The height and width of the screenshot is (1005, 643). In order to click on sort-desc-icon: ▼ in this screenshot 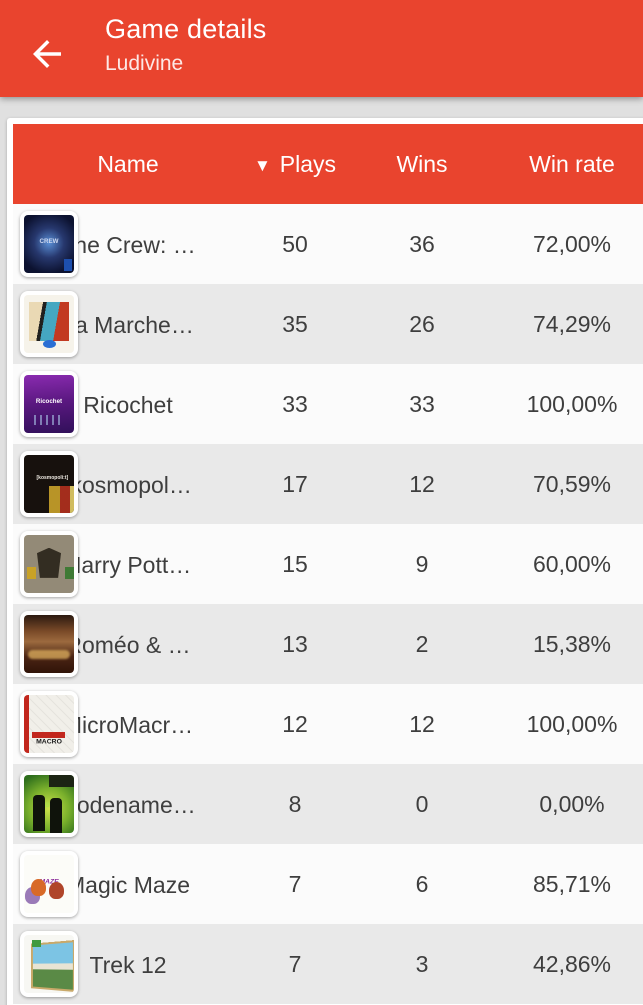, I will do `click(262, 165)`.